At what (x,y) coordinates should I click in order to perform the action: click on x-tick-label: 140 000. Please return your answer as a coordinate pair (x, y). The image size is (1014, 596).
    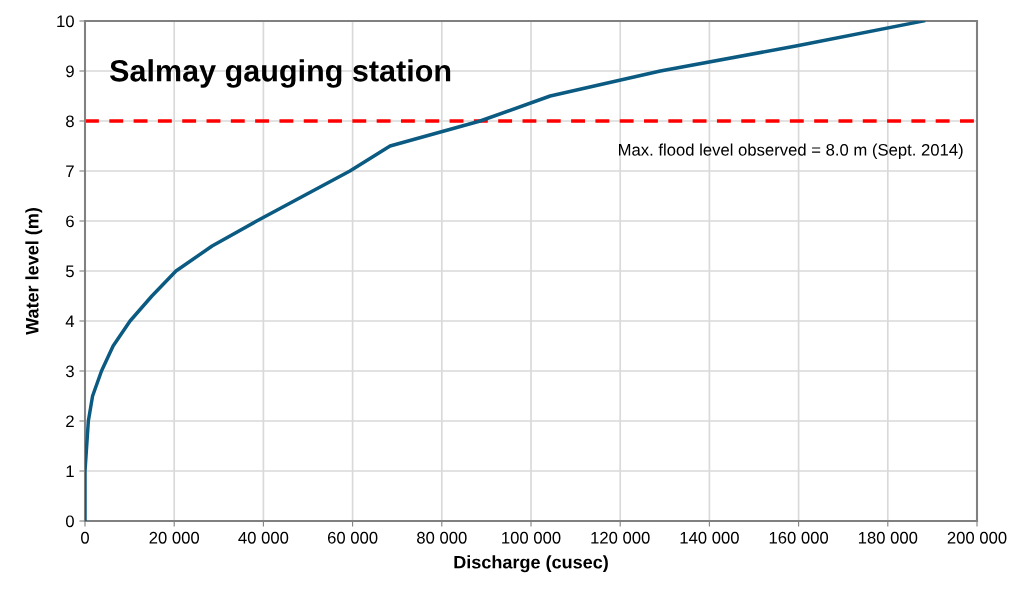
    Looking at the image, I should click on (709, 537).